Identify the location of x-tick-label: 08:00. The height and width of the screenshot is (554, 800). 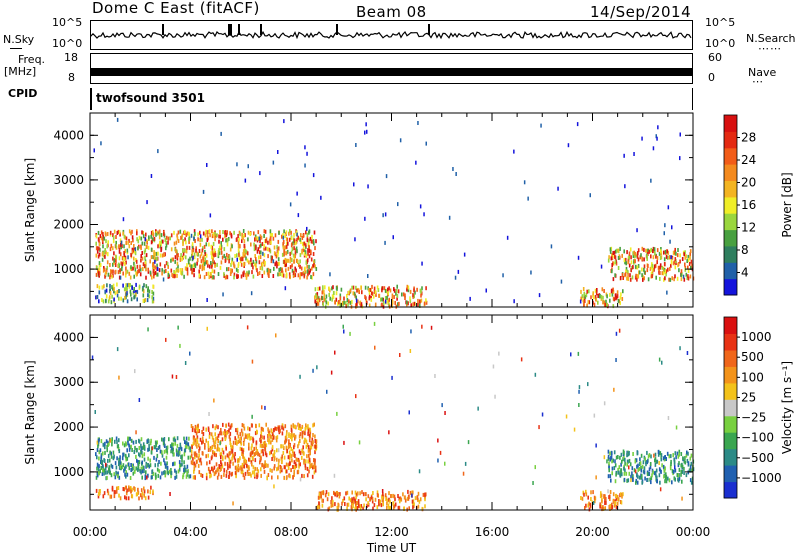
(291, 532).